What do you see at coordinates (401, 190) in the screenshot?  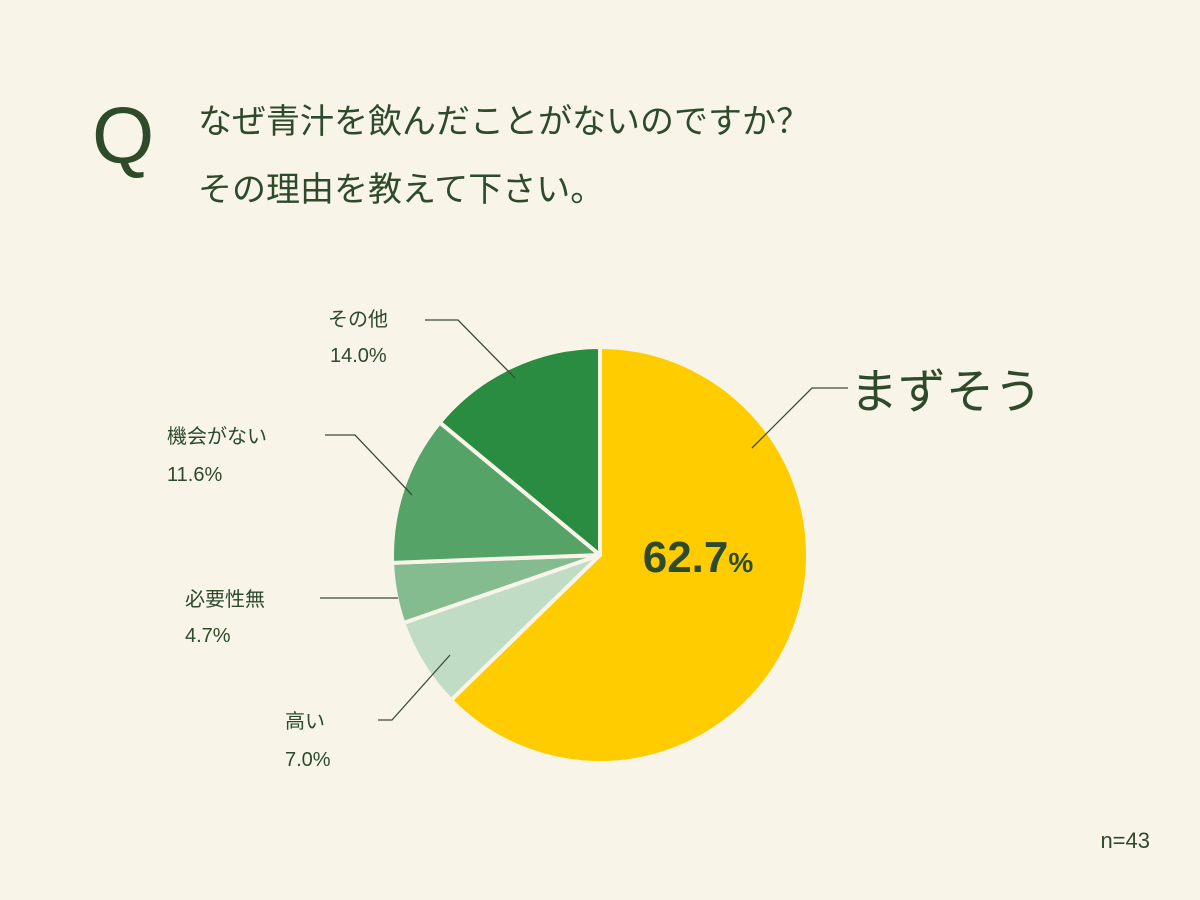 I see `question-line-2: その理由を教えて下さい。` at bounding box center [401, 190].